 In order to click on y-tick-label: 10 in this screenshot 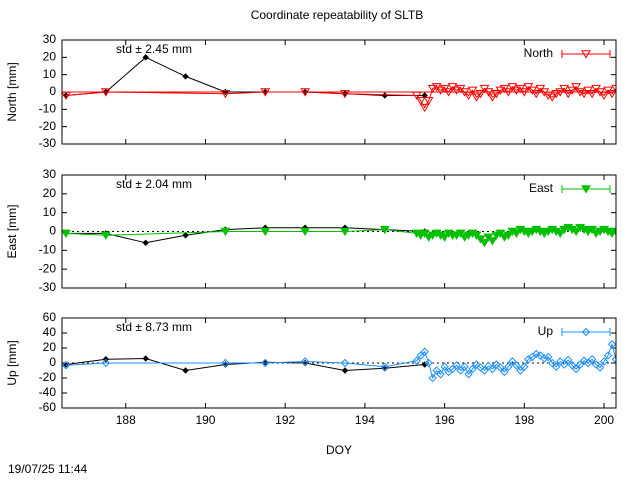, I will do `click(50, 212)`.